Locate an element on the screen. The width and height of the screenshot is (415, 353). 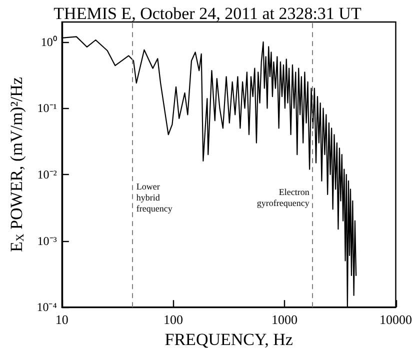
x-tick-label: 10 is located at coordinates (61, 320).